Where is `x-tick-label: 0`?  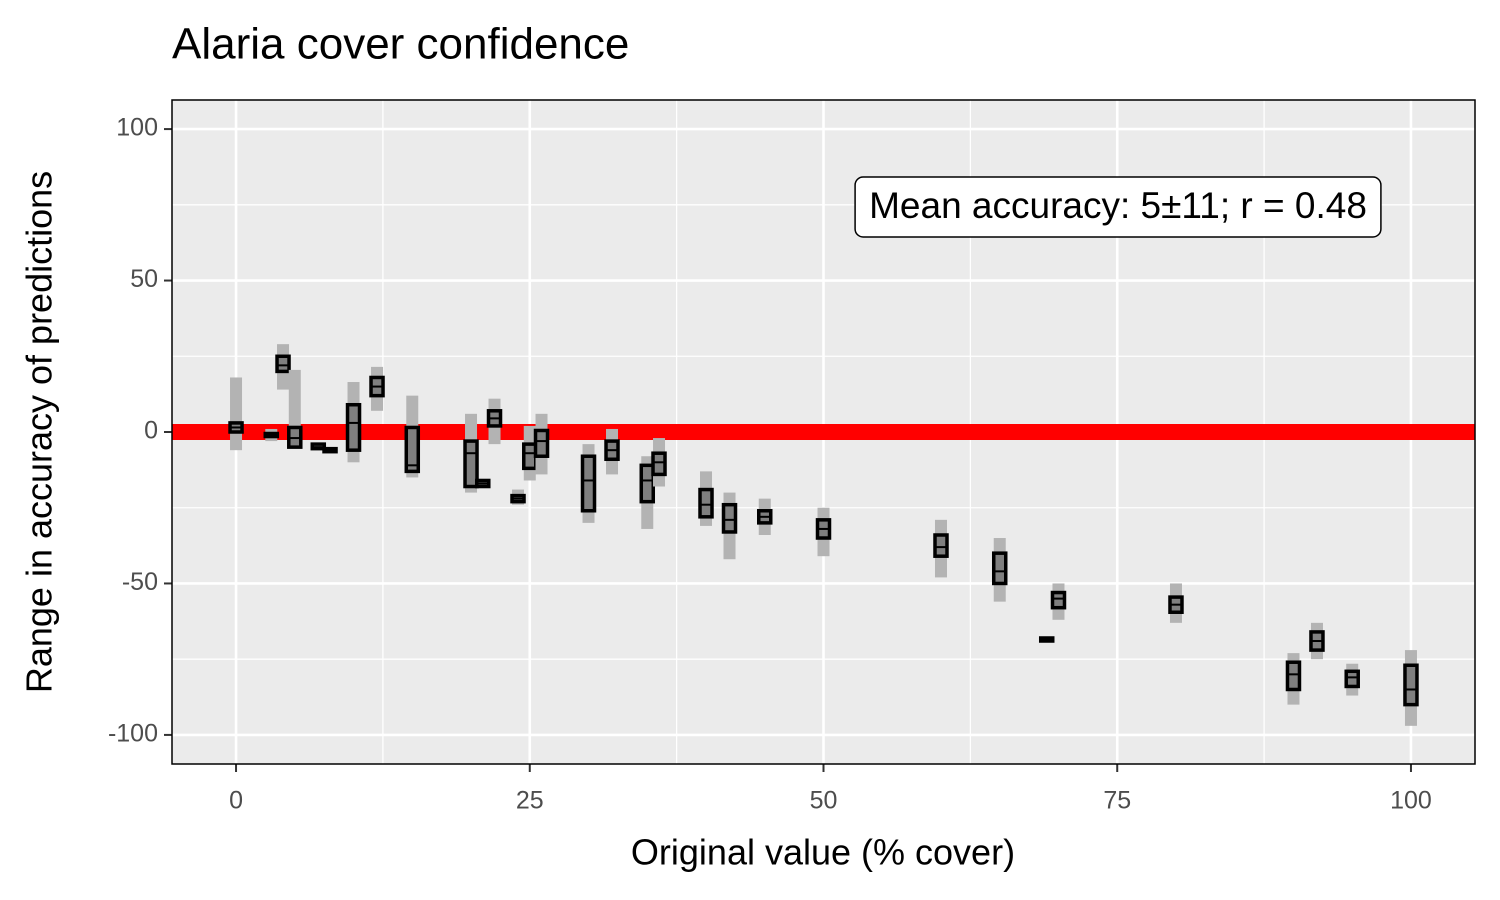 x-tick-label: 0 is located at coordinates (236, 801).